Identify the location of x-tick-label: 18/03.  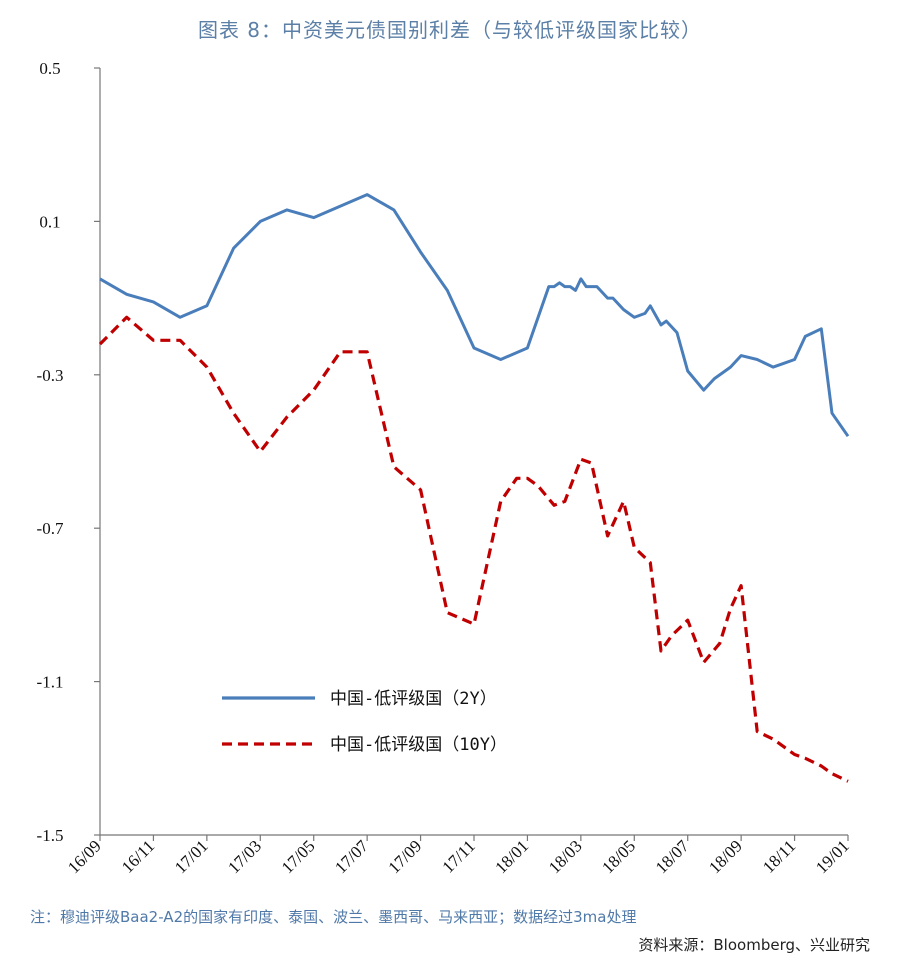
(565, 856).